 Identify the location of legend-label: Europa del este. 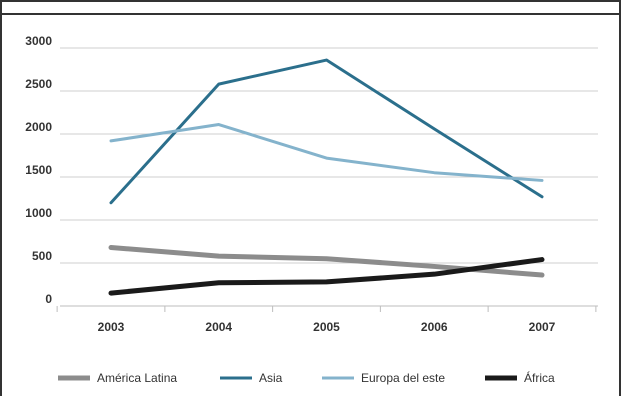
(403, 378).